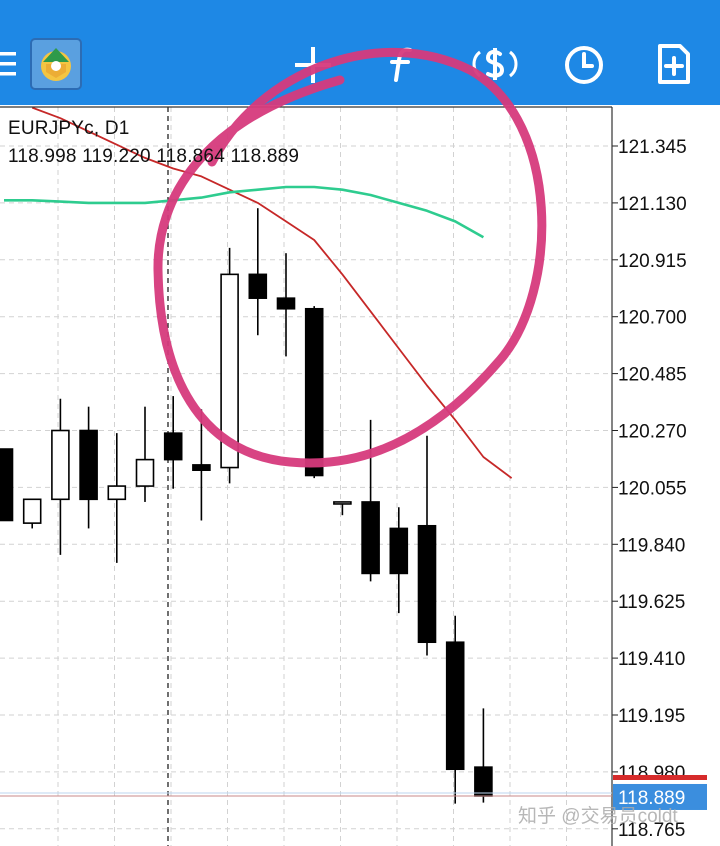  What do you see at coordinates (652, 204) in the screenshot?
I see `y-axis-tick-label: 121.130` at bounding box center [652, 204].